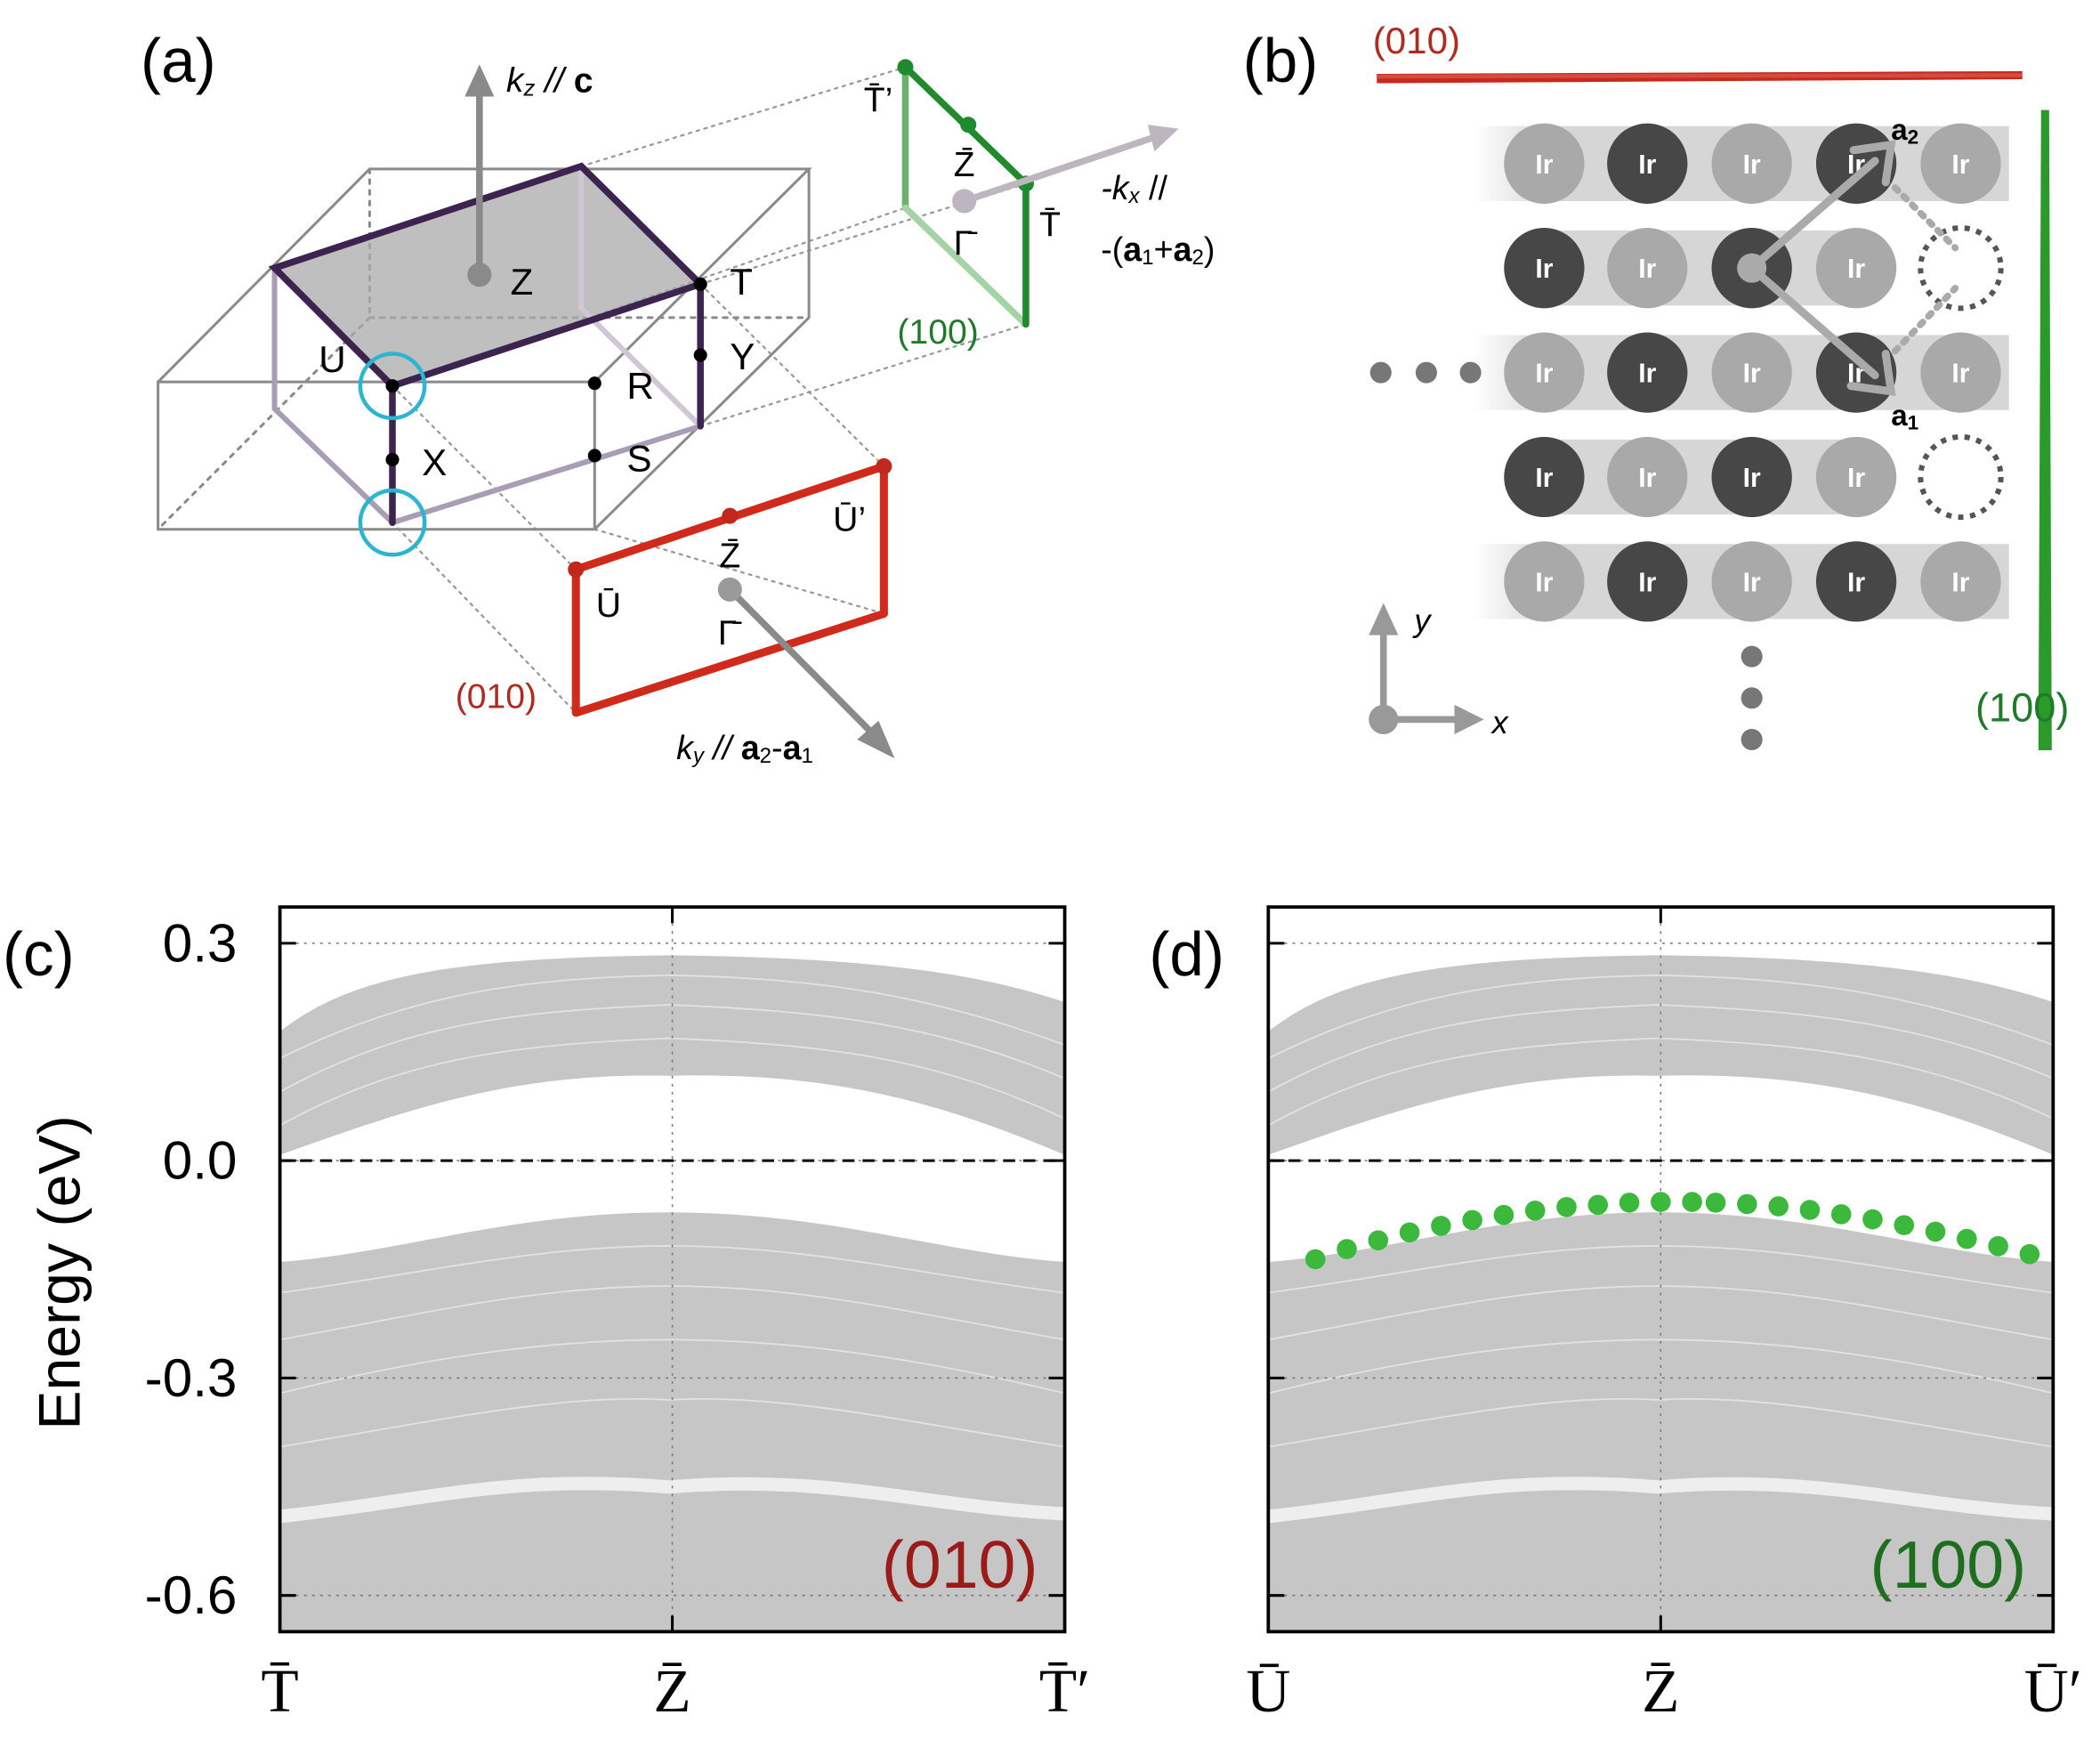 Image resolution: width=2100 pixels, height=1739 pixels. What do you see at coordinates (191, 1595) in the screenshot?
I see `y-tick-label: -0.6` at bounding box center [191, 1595].